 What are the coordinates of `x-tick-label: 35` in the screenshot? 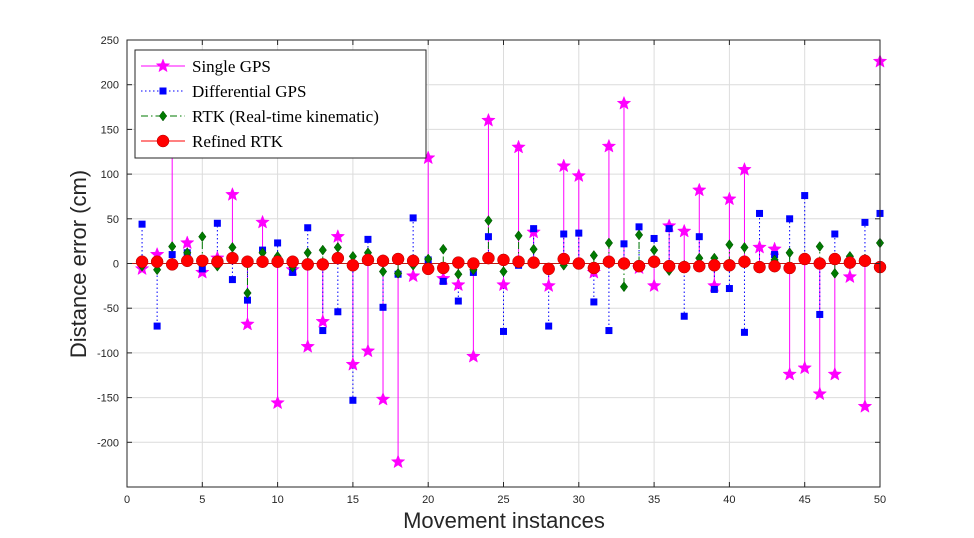 It's located at (654, 500).